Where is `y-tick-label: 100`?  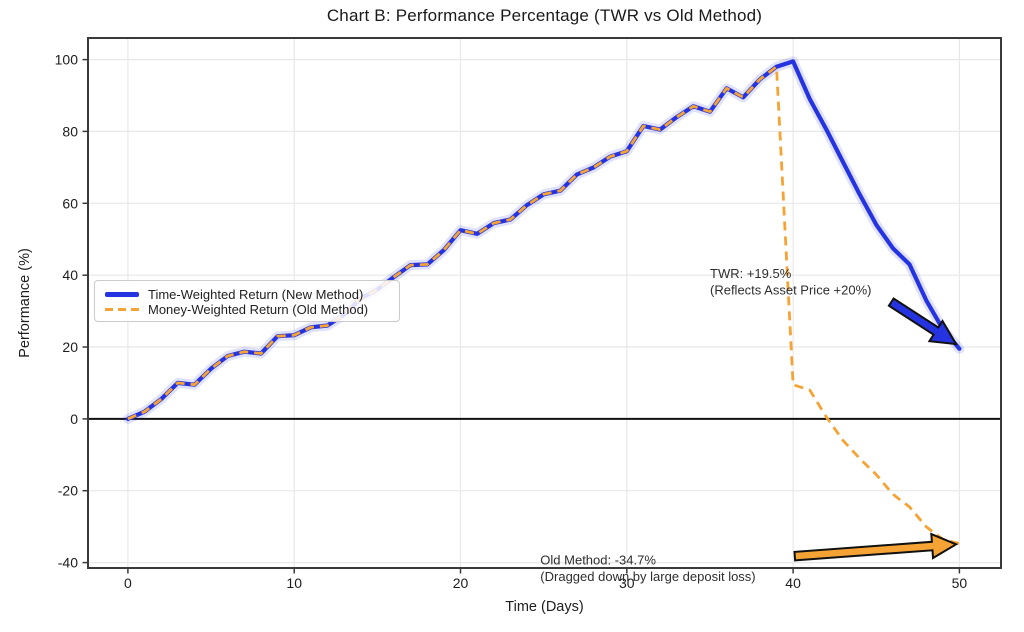
y-tick-label: 100 is located at coordinates (67, 60).